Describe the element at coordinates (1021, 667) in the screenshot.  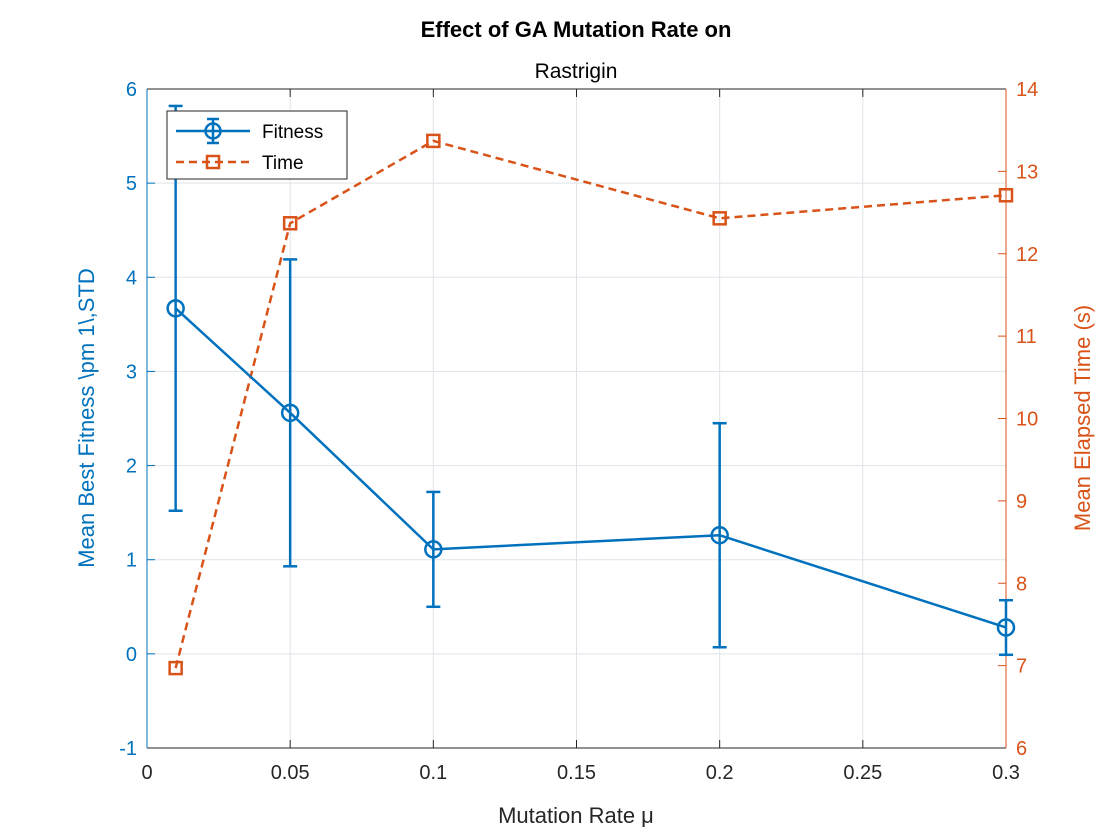
I see `y-right-tick-label: 7` at that location.